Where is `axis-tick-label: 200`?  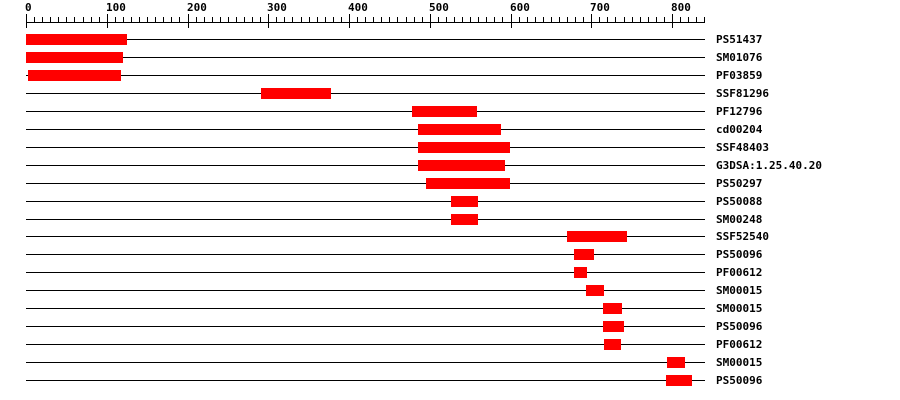
axis-tick-label: 200 is located at coordinates (197, 7).